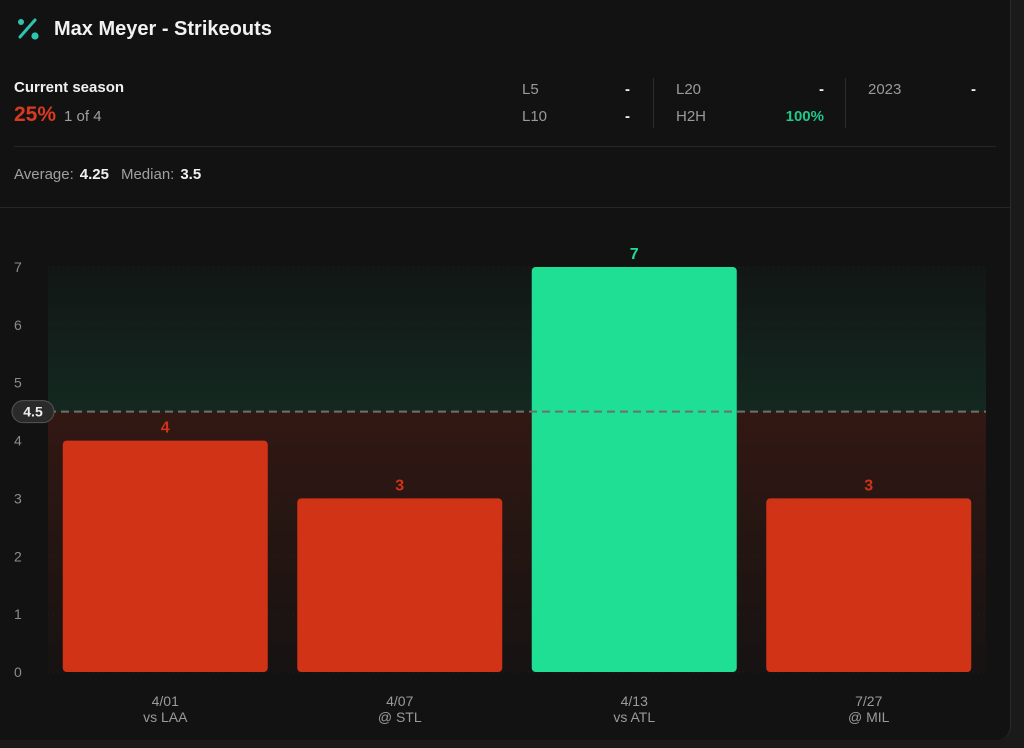 The height and width of the screenshot is (748, 1024). What do you see at coordinates (35, 114) in the screenshot?
I see `season-hit-rate: 25%` at bounding box center [35, 114].